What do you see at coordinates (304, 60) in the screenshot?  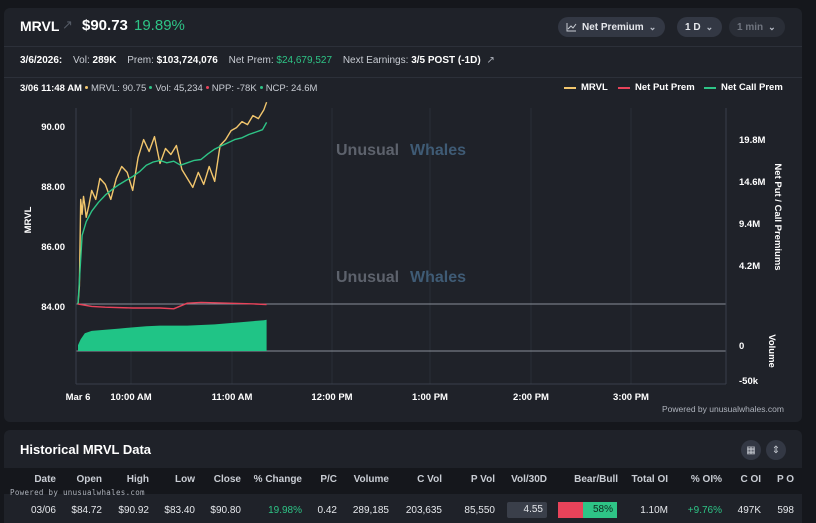 I see `netprem-value: $24,679,527` at bounding box center [304, 60].